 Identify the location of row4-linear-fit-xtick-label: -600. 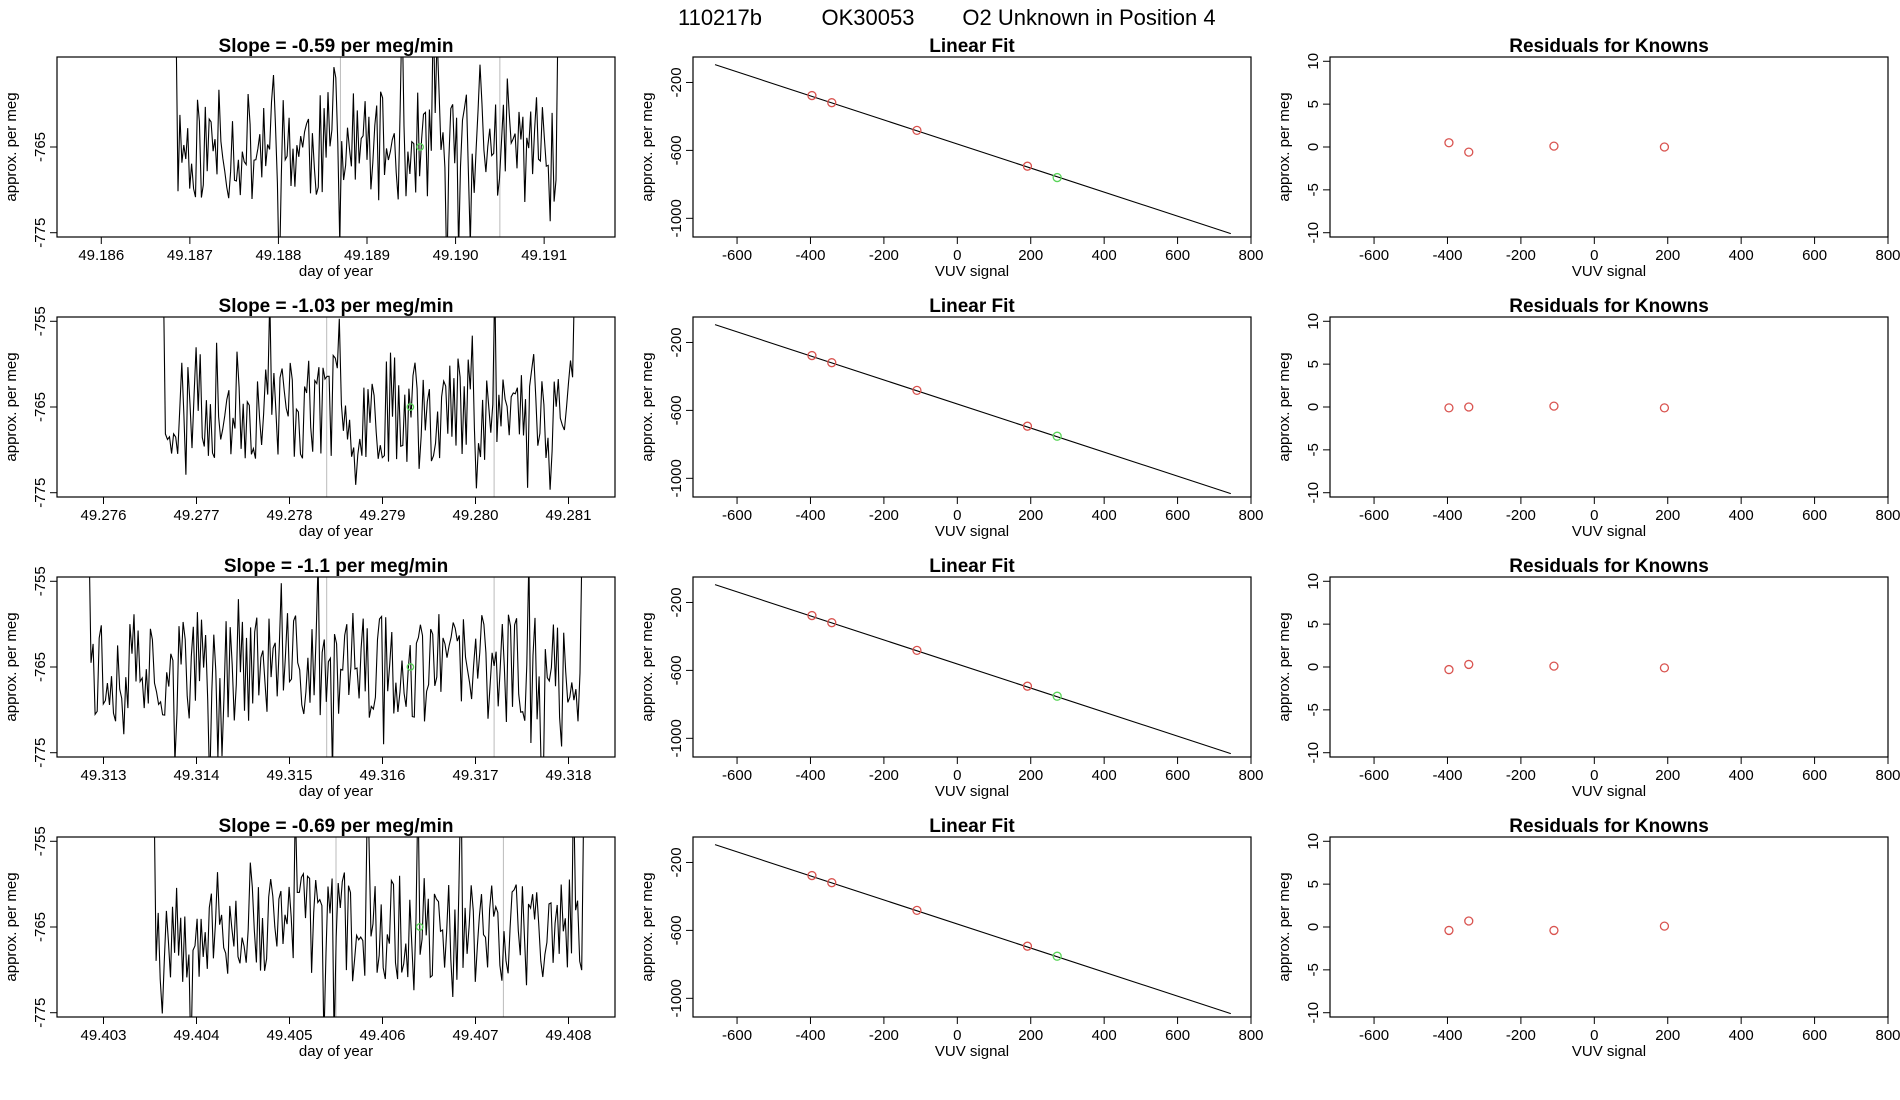
(737, 1035).